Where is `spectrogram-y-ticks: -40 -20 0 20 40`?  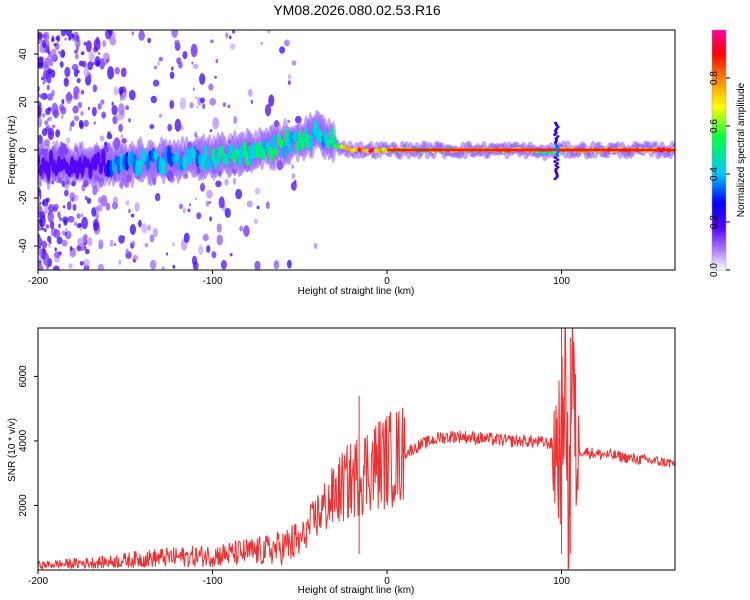
spectrogram-y-ticks: -40 -20 0 20 40 is located at coordinates (28, 150).